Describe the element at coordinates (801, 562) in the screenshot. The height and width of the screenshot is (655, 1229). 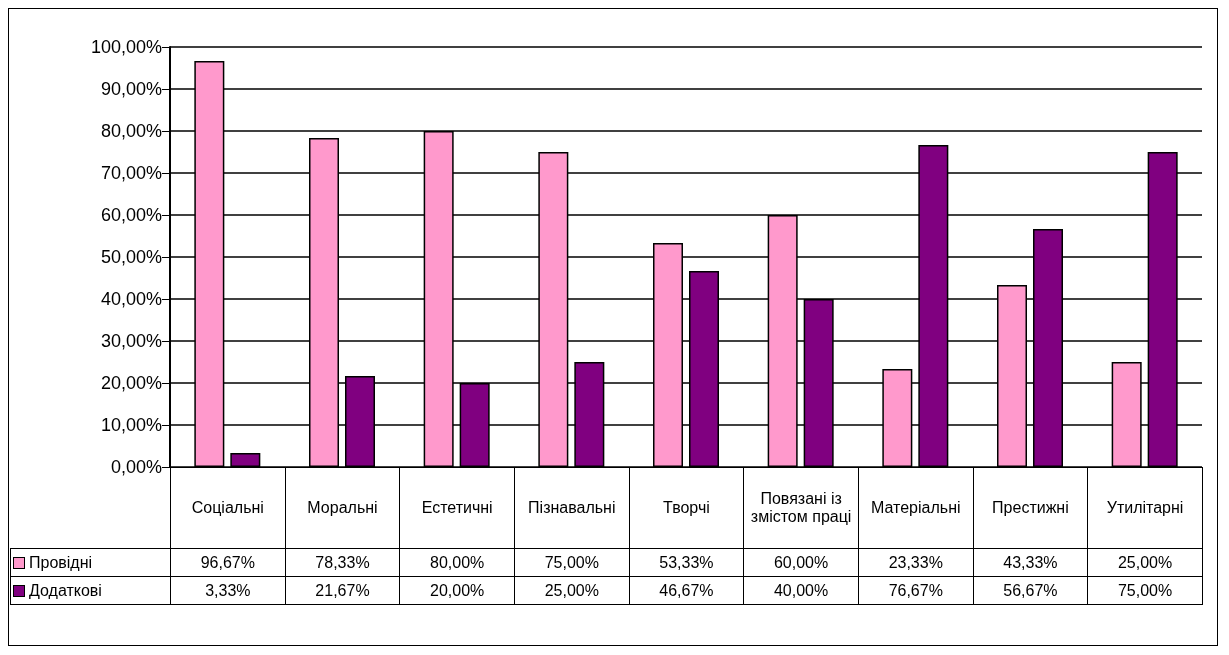
I see `data-label: 60,00%` at that location.